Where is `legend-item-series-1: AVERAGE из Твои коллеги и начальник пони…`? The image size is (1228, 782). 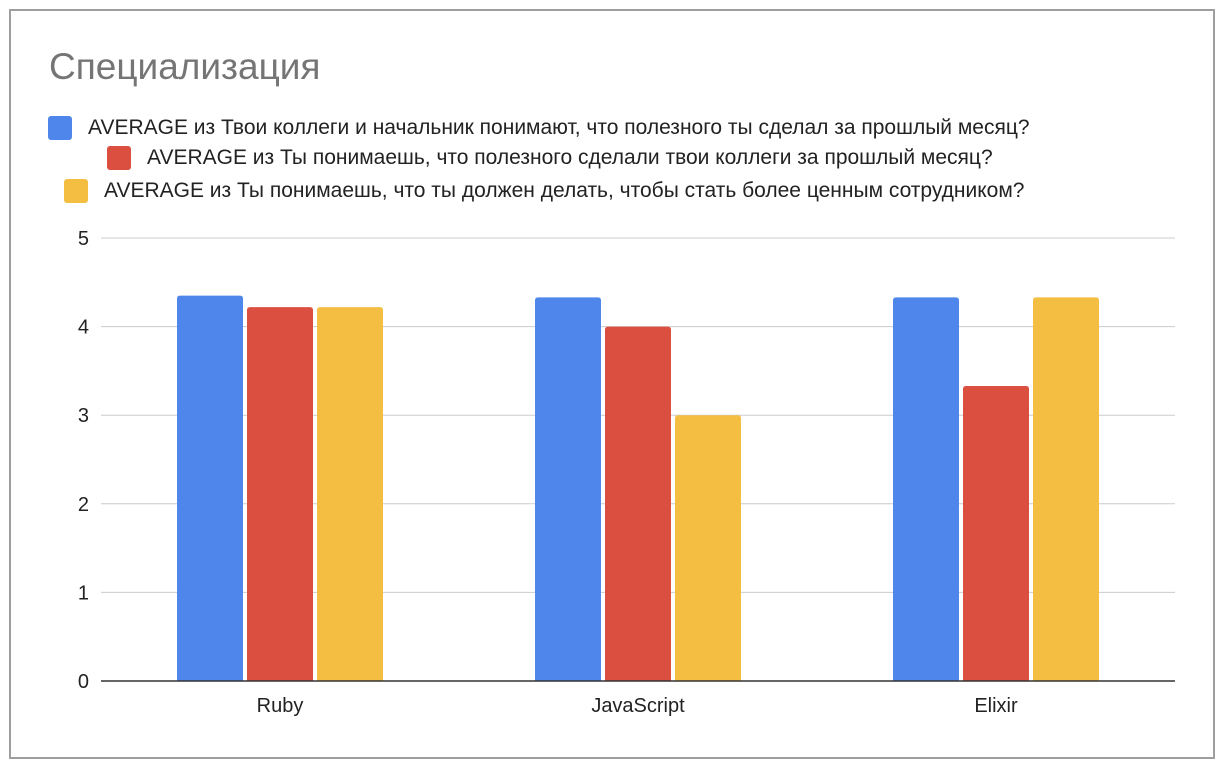
legend-item-series-1: AVERAGE из Твои коллеги и начальник пони… is located at coordinates (539, 128).